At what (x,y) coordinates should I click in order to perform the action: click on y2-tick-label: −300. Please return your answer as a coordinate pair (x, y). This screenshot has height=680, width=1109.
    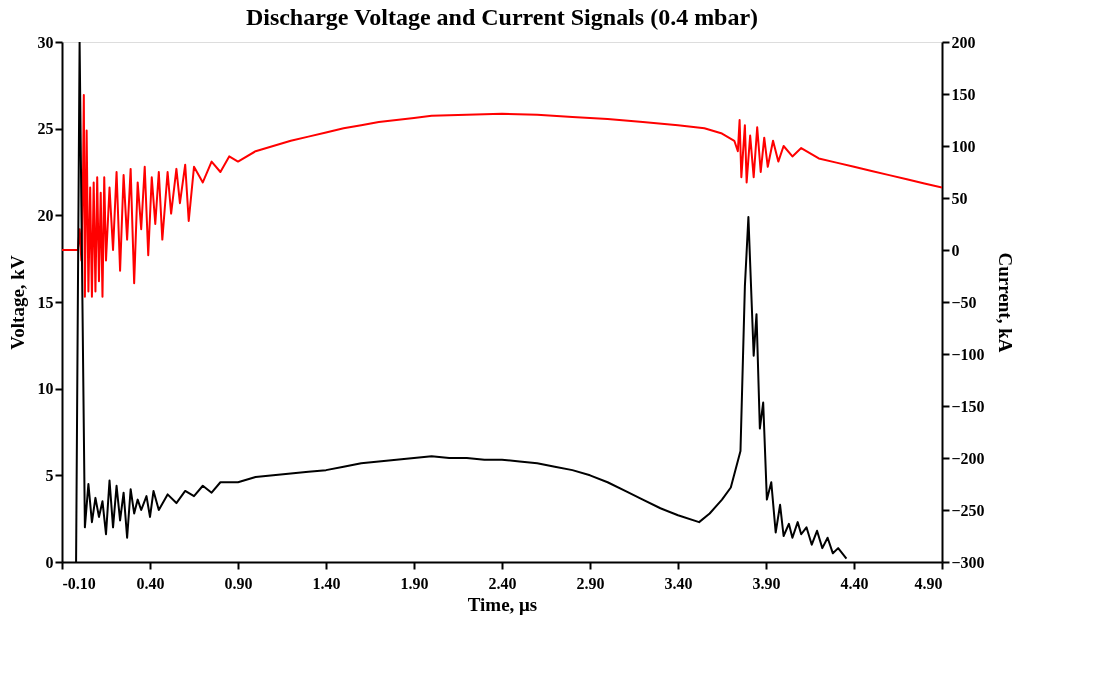
    Looking at the image, I should click on (968, 562).